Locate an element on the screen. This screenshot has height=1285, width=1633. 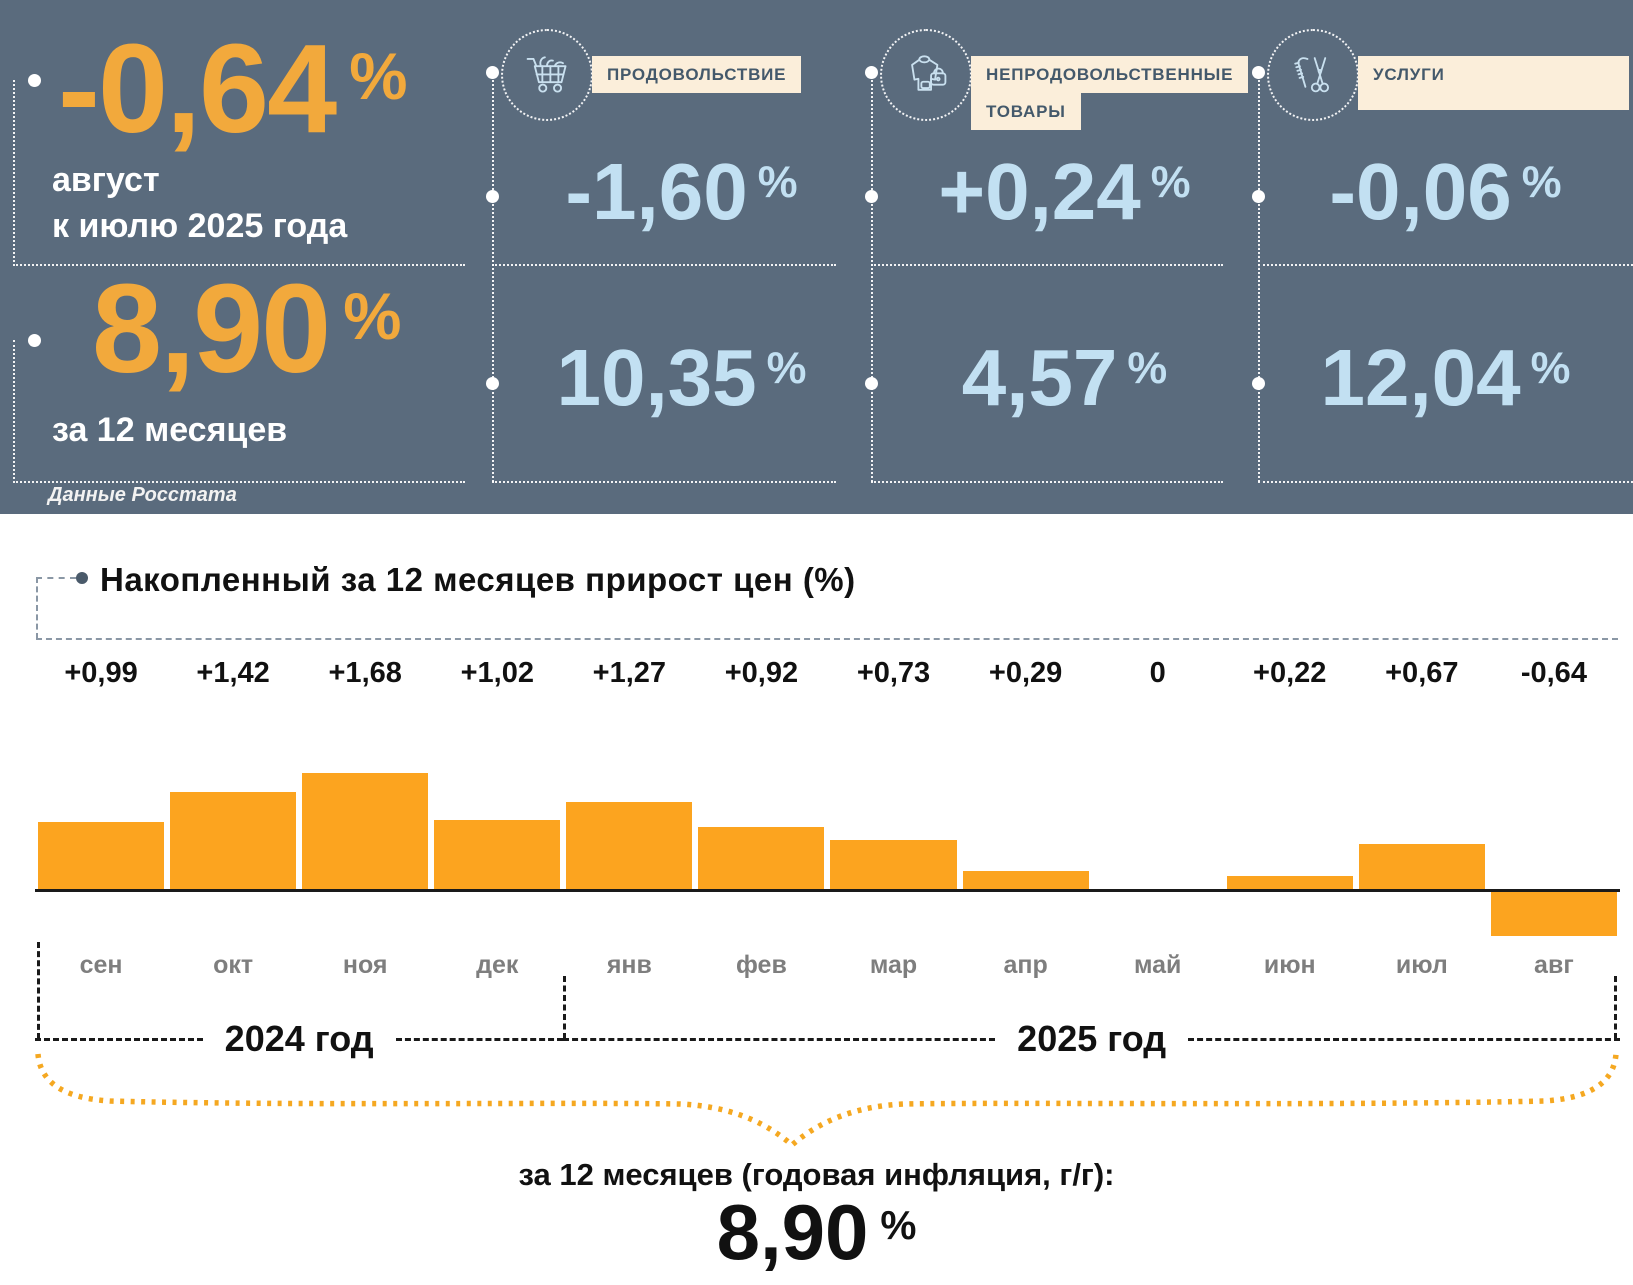
nonfood-annual-value: 4,57% is located at coordinates (1064, 378).